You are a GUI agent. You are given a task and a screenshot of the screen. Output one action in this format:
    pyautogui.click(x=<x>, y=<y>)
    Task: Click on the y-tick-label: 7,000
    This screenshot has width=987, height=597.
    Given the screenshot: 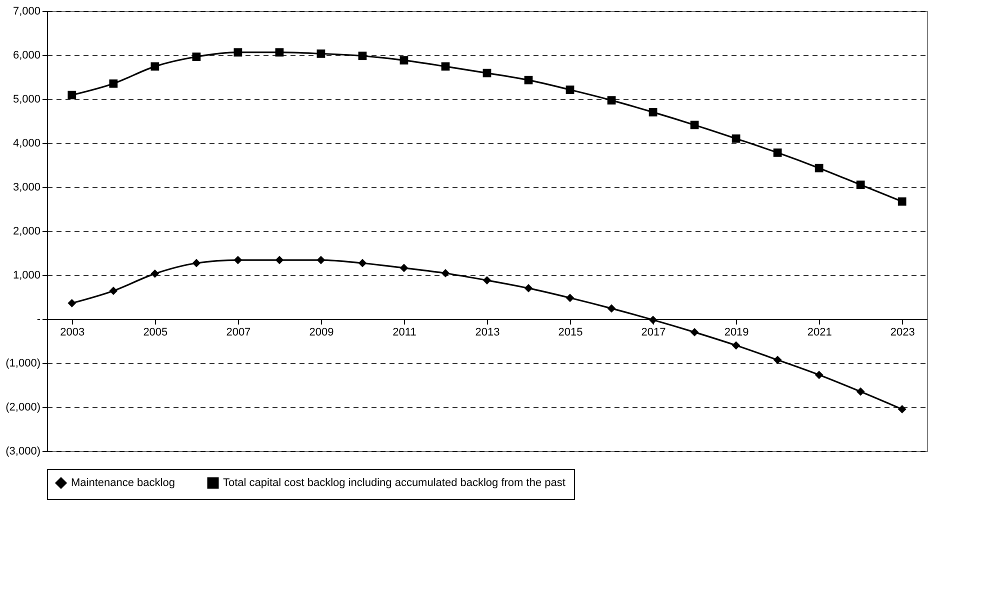 What is the action you would take?
    pyautogui.click(x=26, y=12)
    